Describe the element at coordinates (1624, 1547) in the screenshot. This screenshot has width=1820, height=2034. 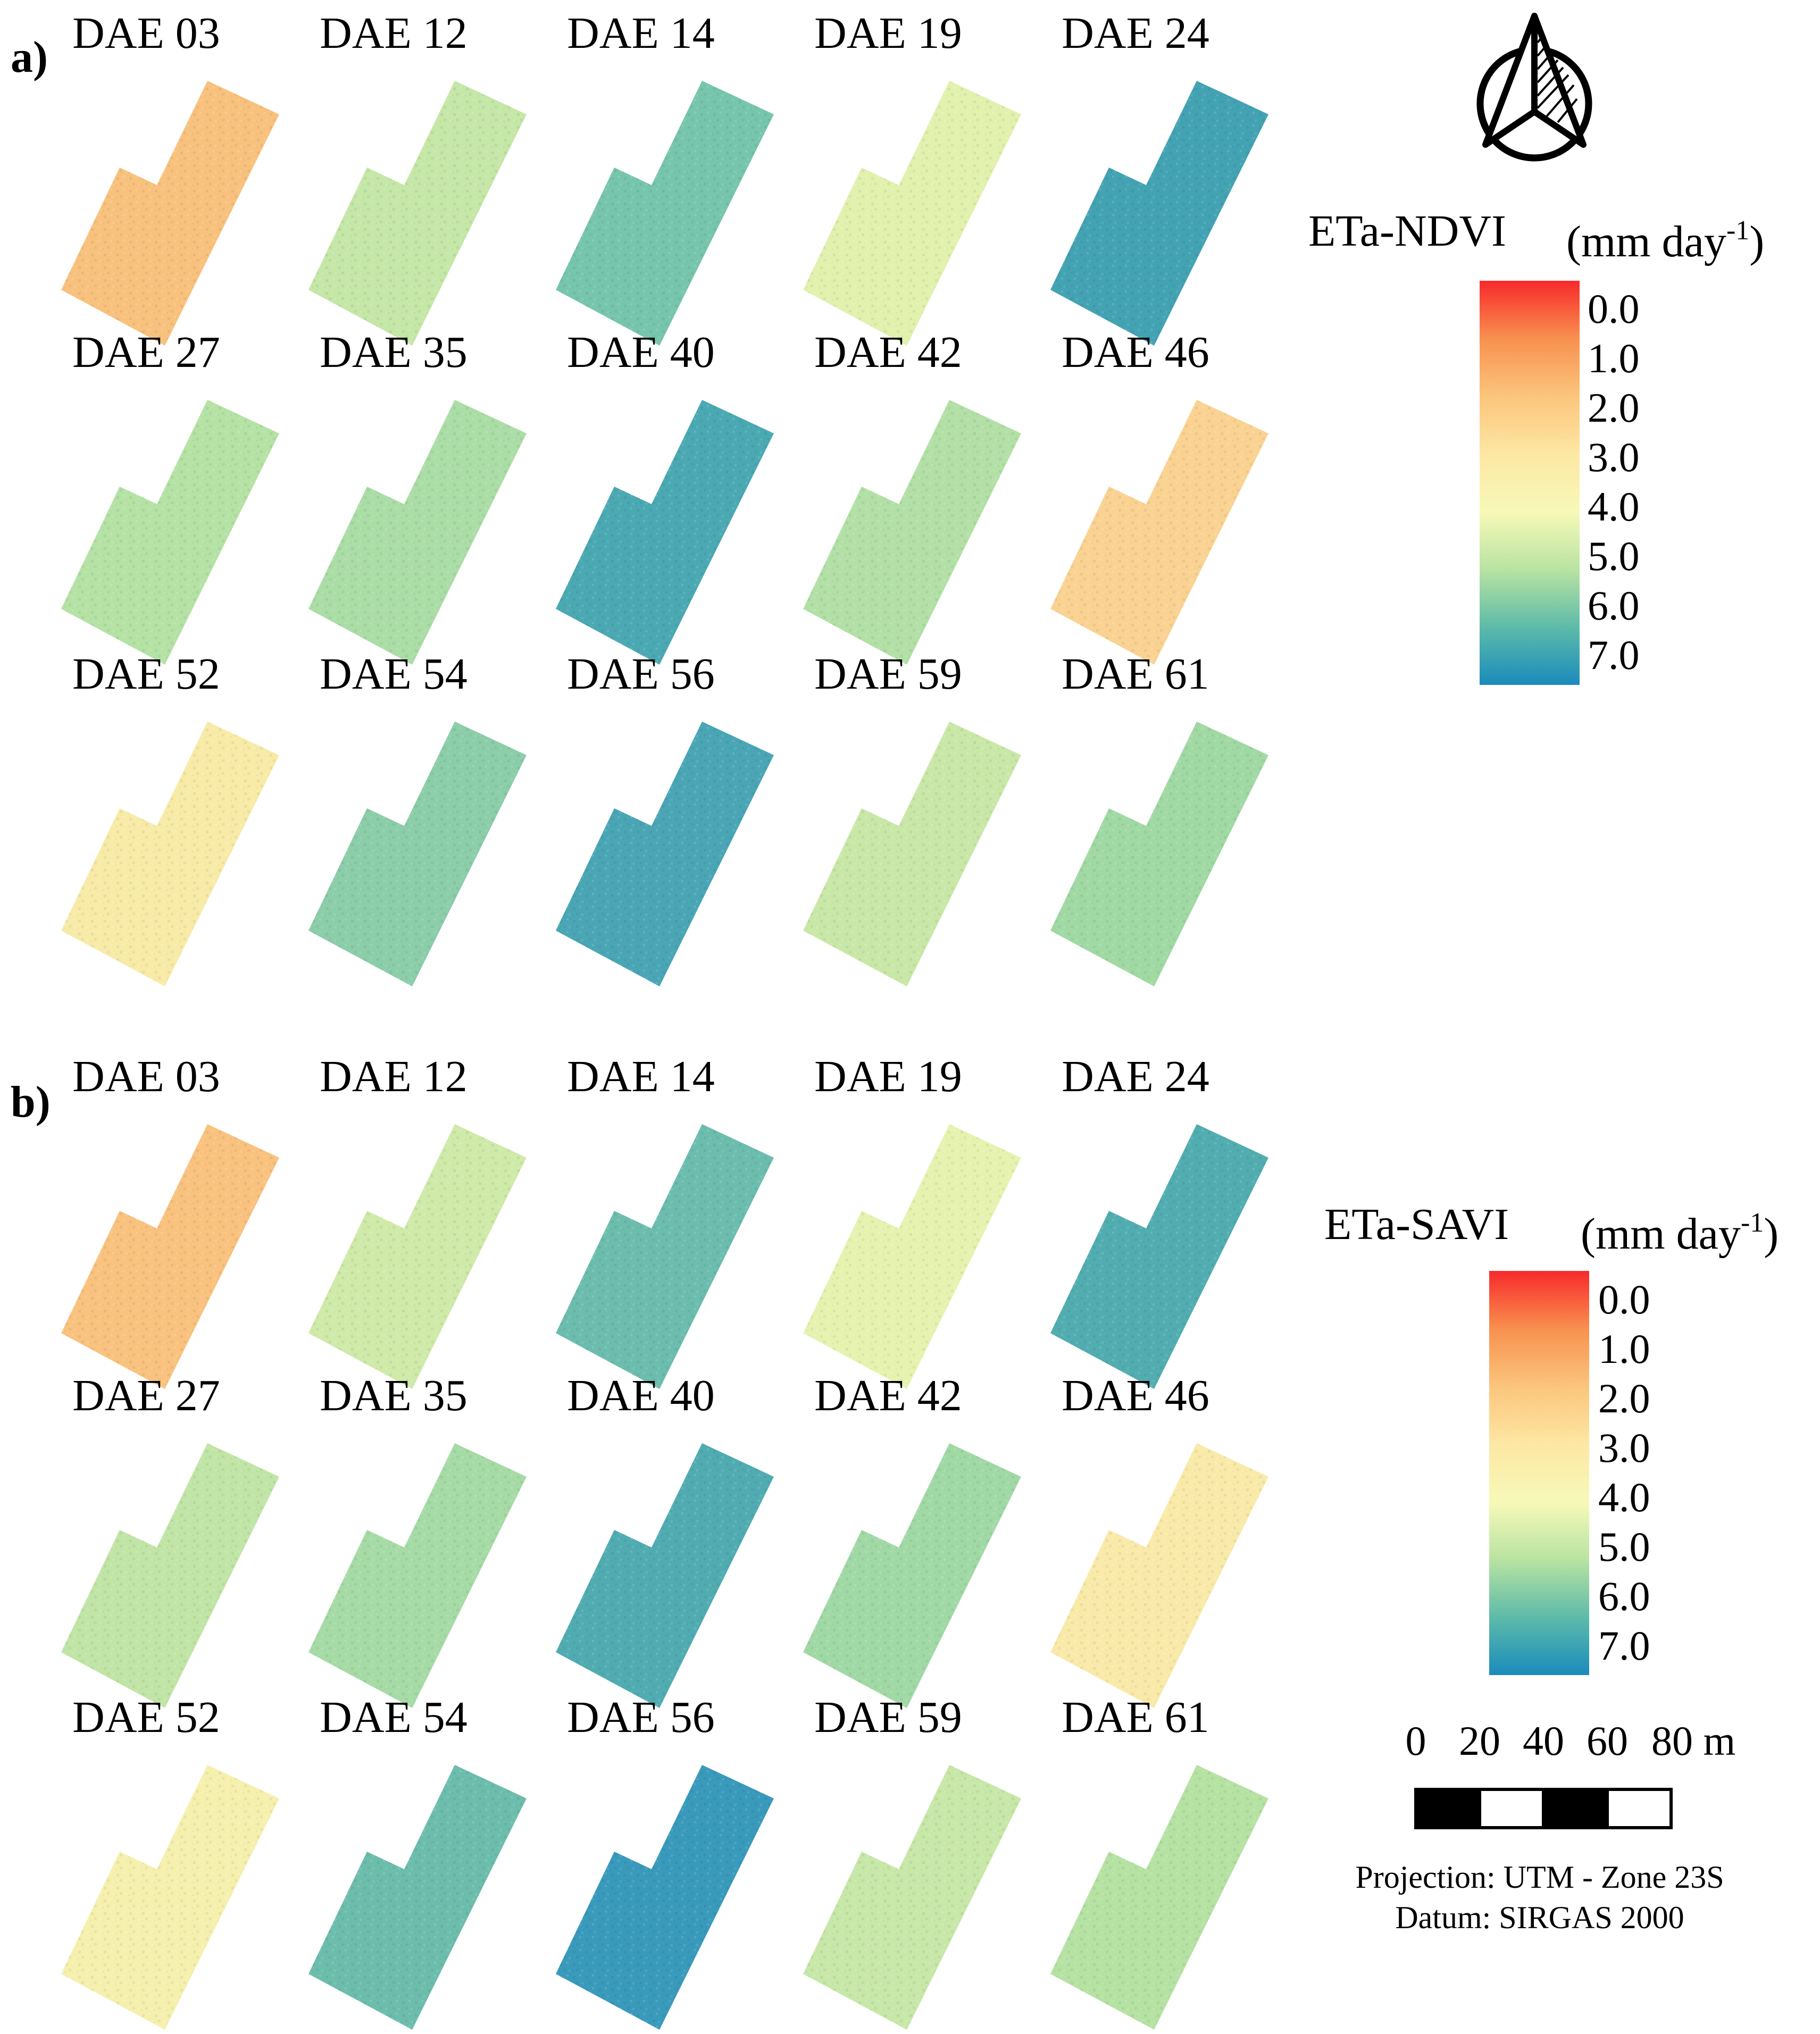
I see `colorbar-tick-label: 5.0` at that location.